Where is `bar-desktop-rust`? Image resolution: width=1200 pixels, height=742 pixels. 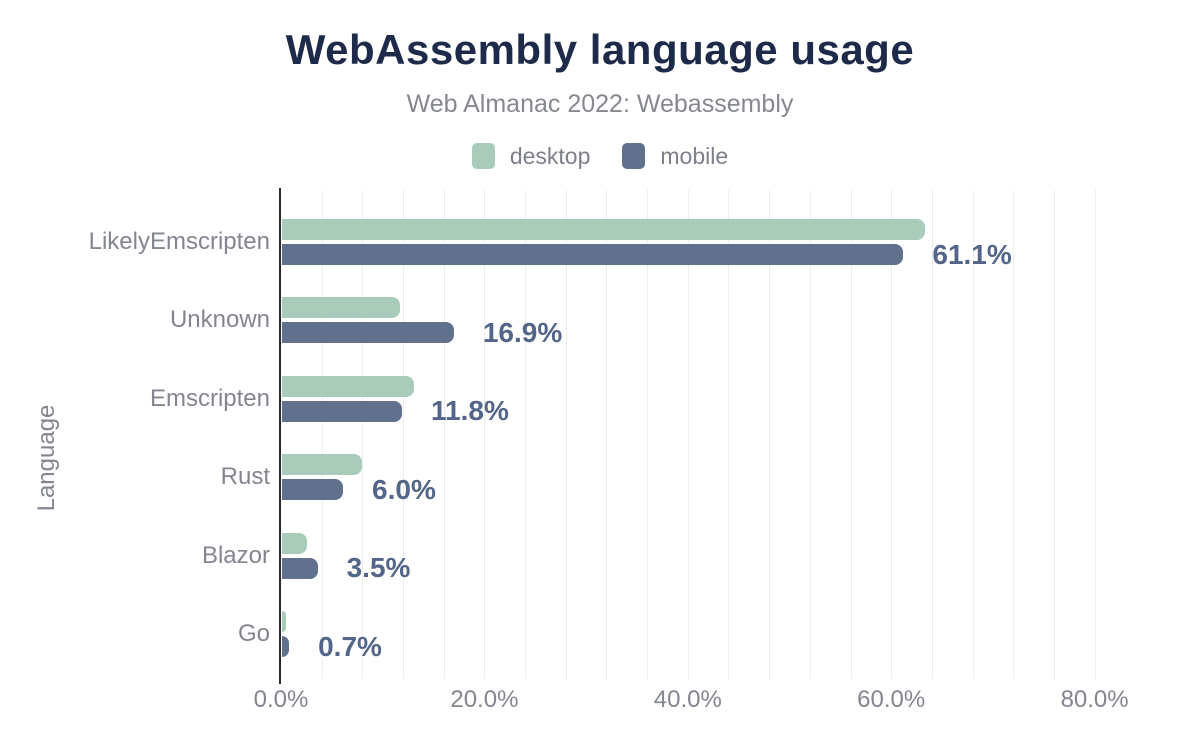
bar-desktop-rust is located at coordinates (322, 465).